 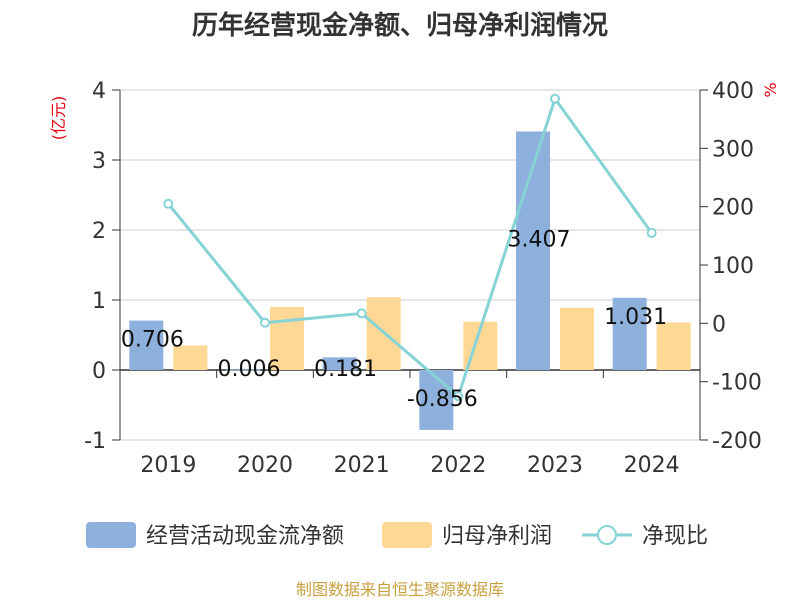 I want to click on x-tick-label: 2022, so click(x=458, y=465).